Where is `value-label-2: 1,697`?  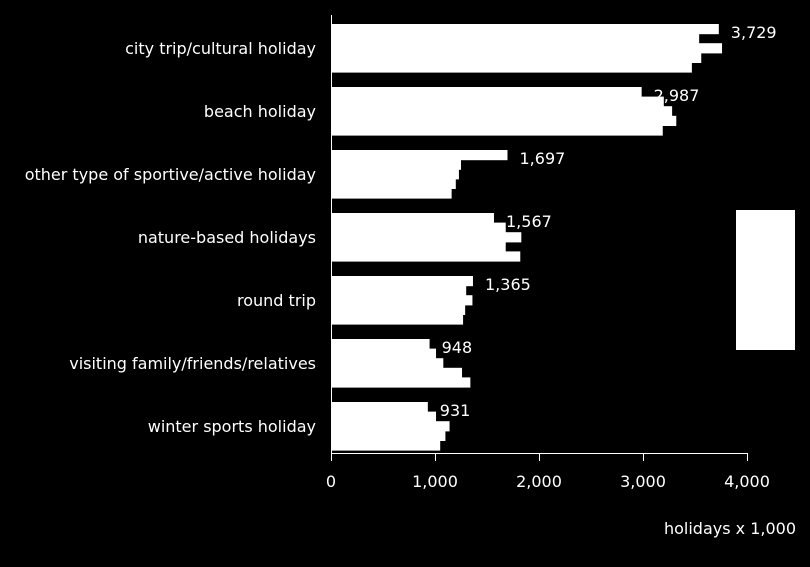
value-label-2: 1,697 is located at coordinates (543, 158).